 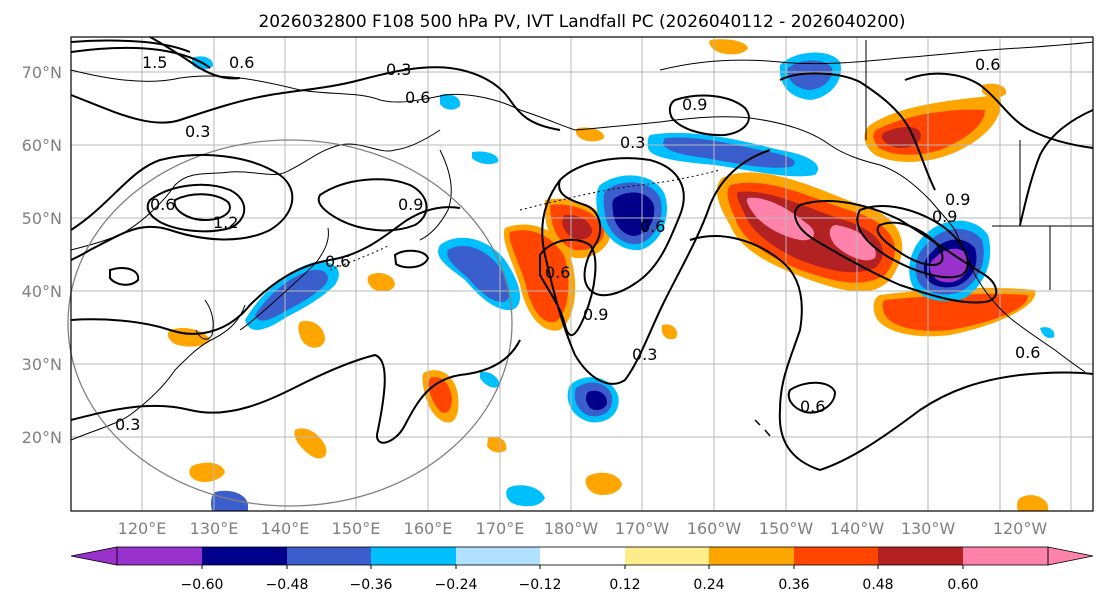 I want to click on colorbar-extend-low, so click(x=94, y=556).